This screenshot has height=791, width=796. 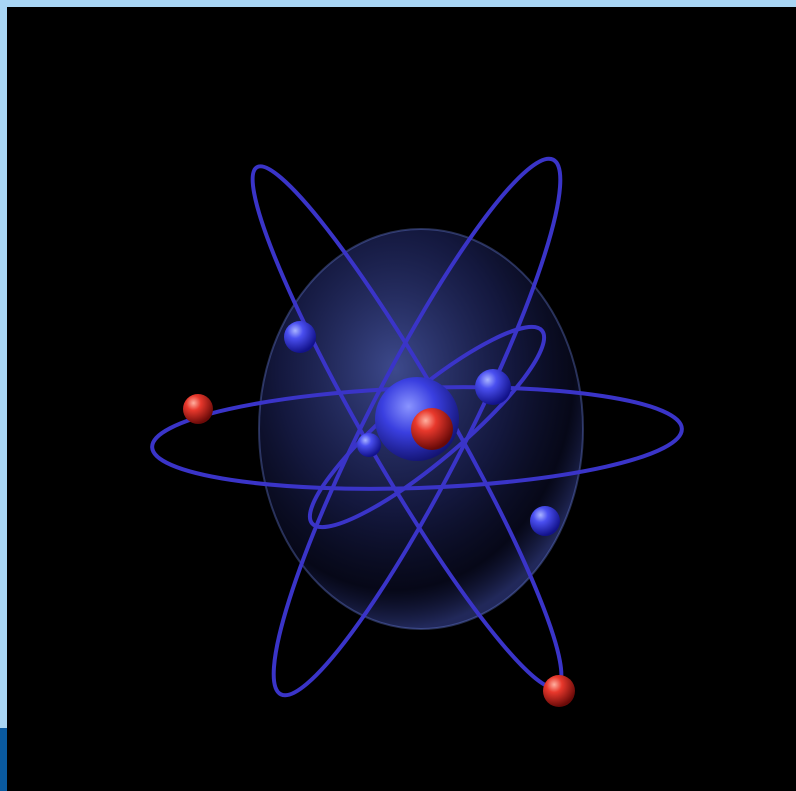 What do you see at coordinates (493, 387) in the screenshot?
I see `electron-blue-right` at bounding box center [493, 387].